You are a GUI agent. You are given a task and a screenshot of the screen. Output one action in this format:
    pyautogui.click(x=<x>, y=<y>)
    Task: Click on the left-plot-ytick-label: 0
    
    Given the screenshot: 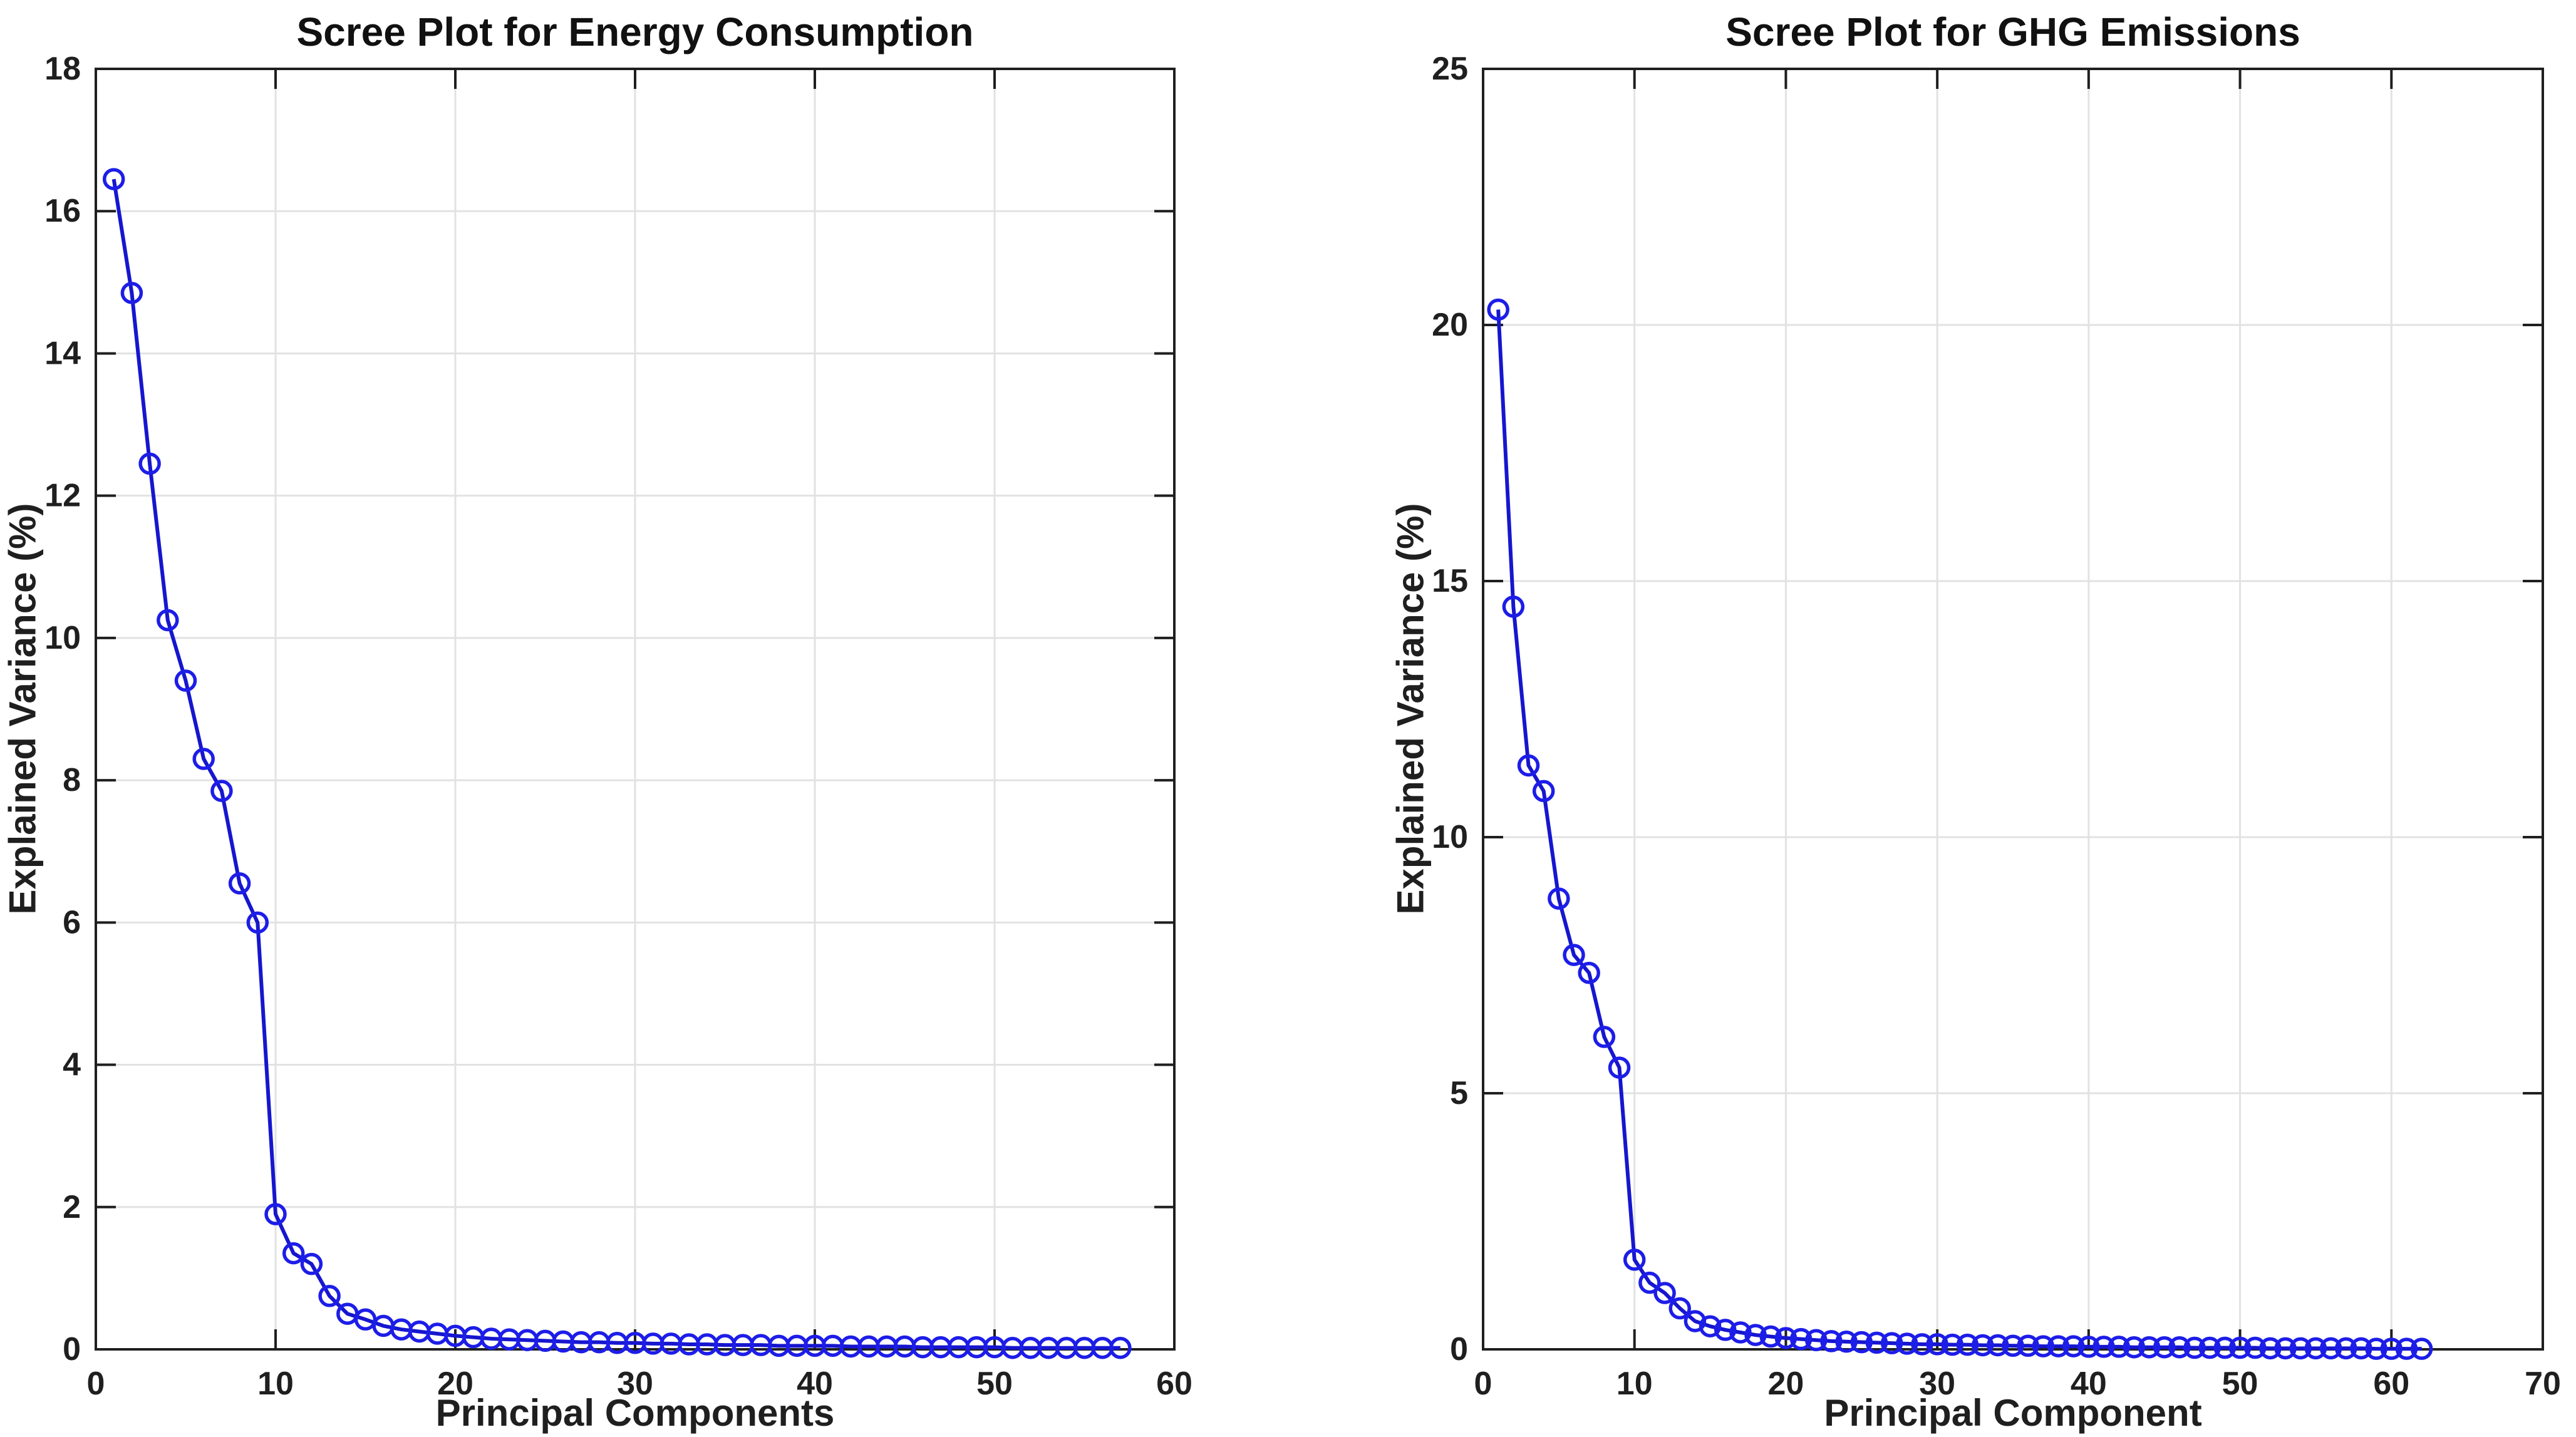 What is the action you would take?
    pyautogui.click(x=72, y=1349)
    